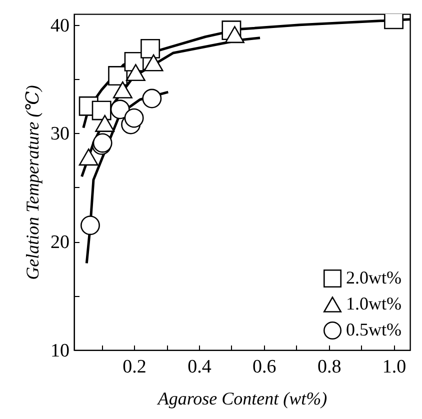 This screenshot has height=419, width=422. I want to click on legend-label: 2.0wt%, so click(374, 278).